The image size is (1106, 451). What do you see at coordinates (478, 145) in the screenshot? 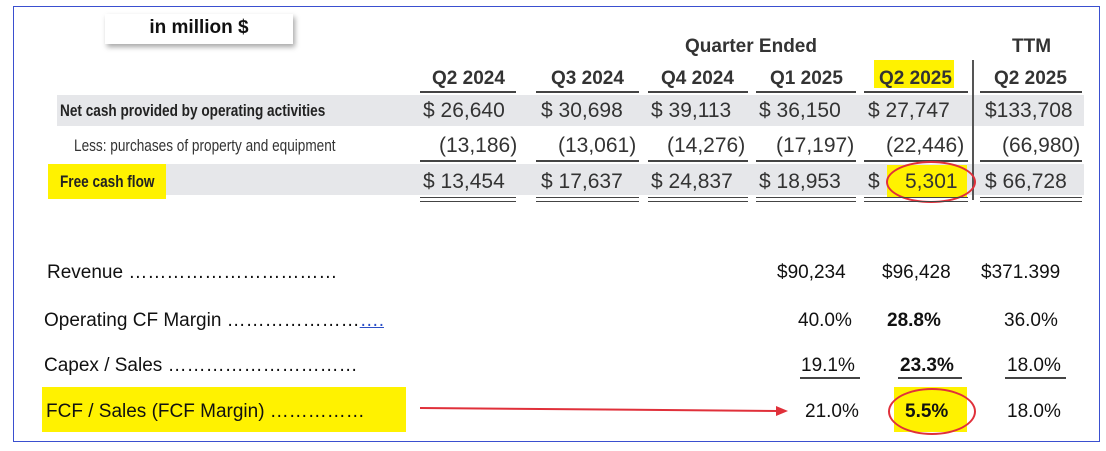
I see `cell-capex-q2-2024: (13,186)` at bounding box center [478, 145].